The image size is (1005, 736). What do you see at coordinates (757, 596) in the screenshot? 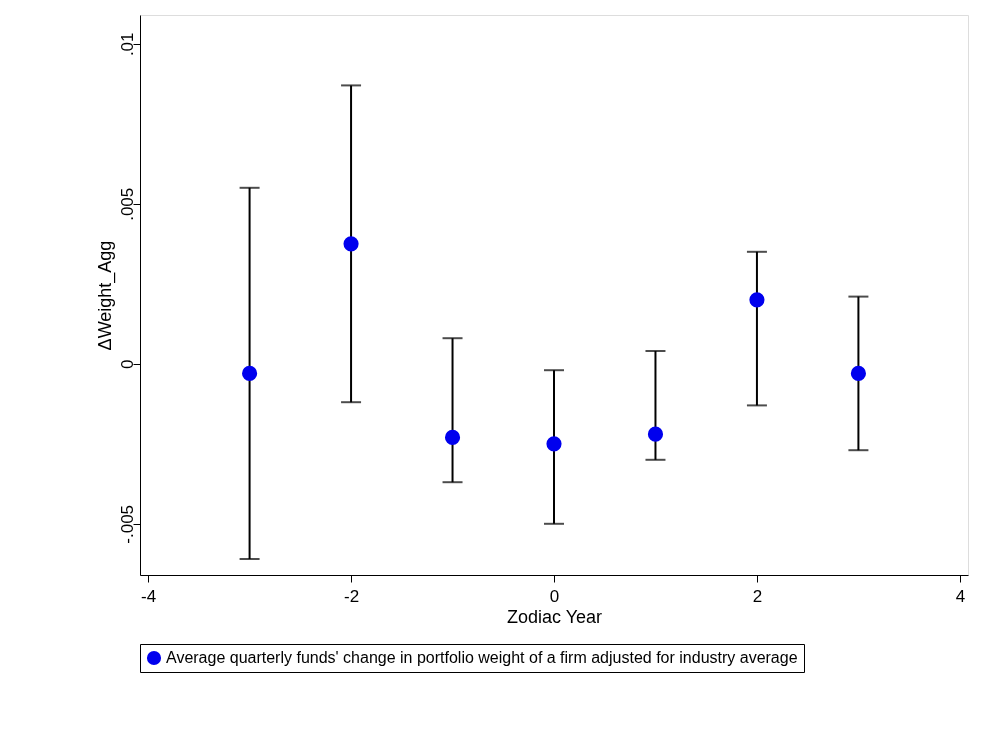
I see `x-tick-label: 2` at bounding box center [757, 596].